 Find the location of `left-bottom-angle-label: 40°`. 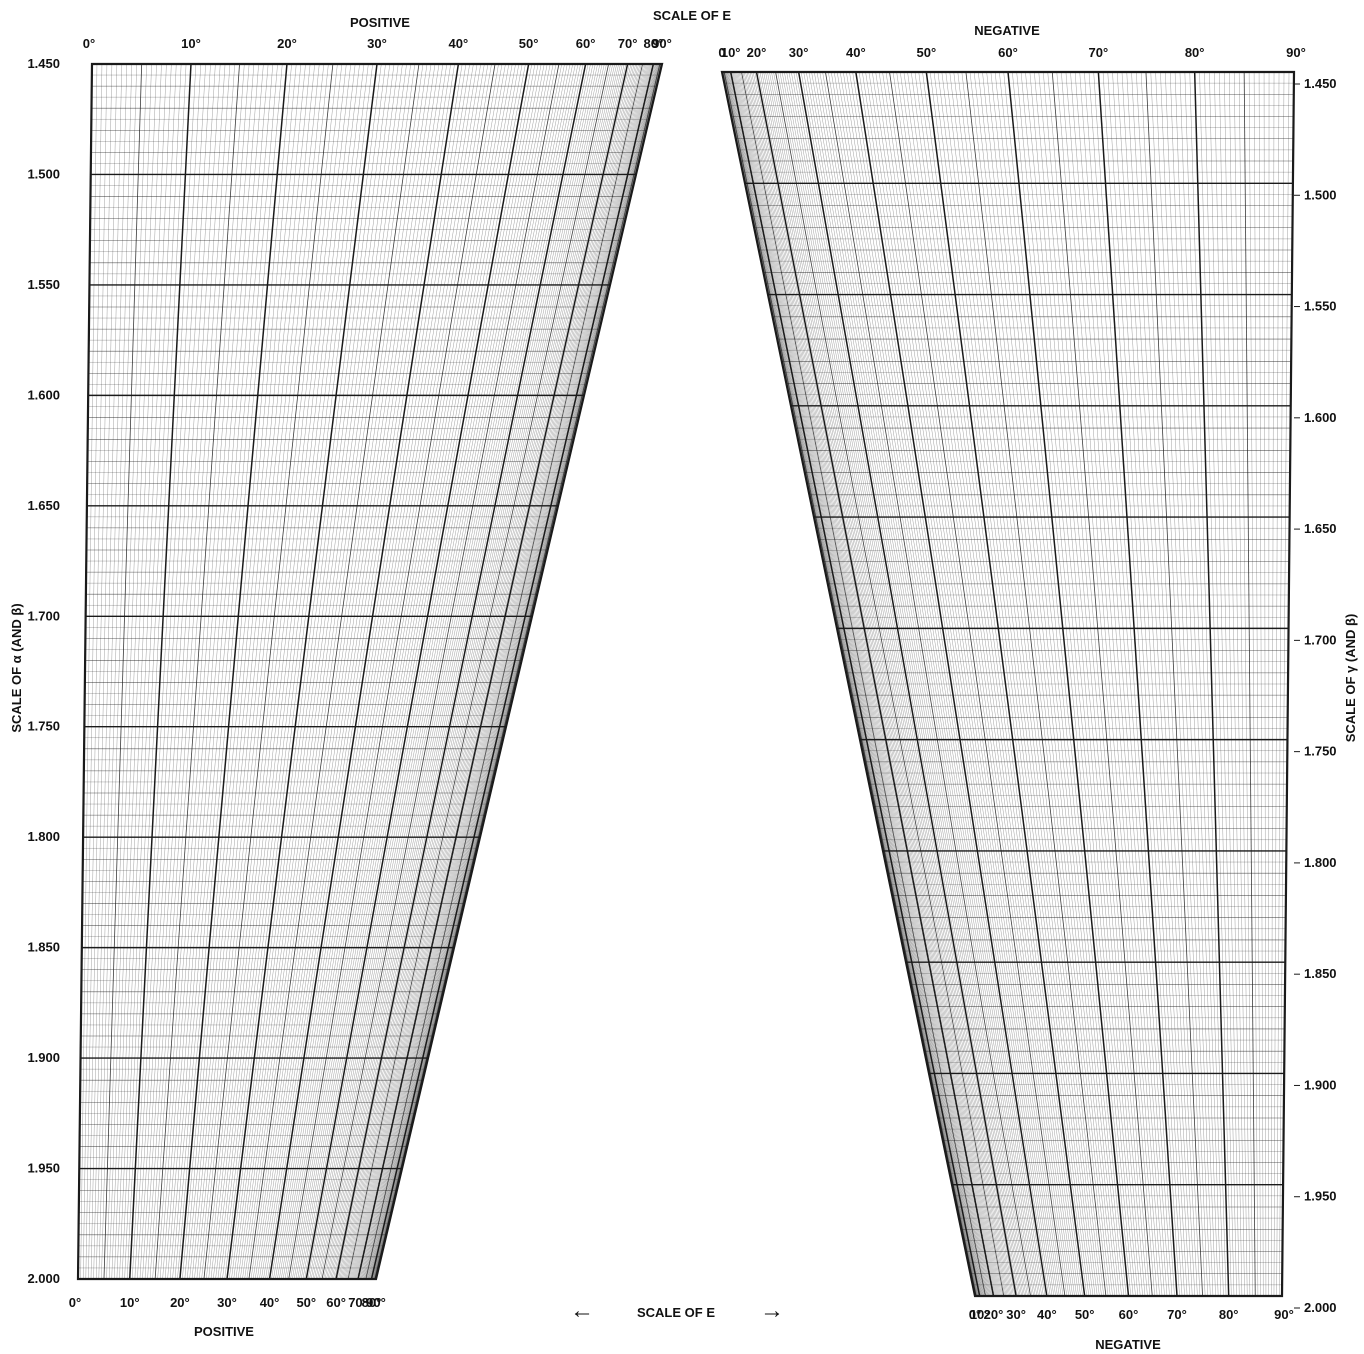

left-bottom-angle-label: 40° is located at coordinates (270, 1302).